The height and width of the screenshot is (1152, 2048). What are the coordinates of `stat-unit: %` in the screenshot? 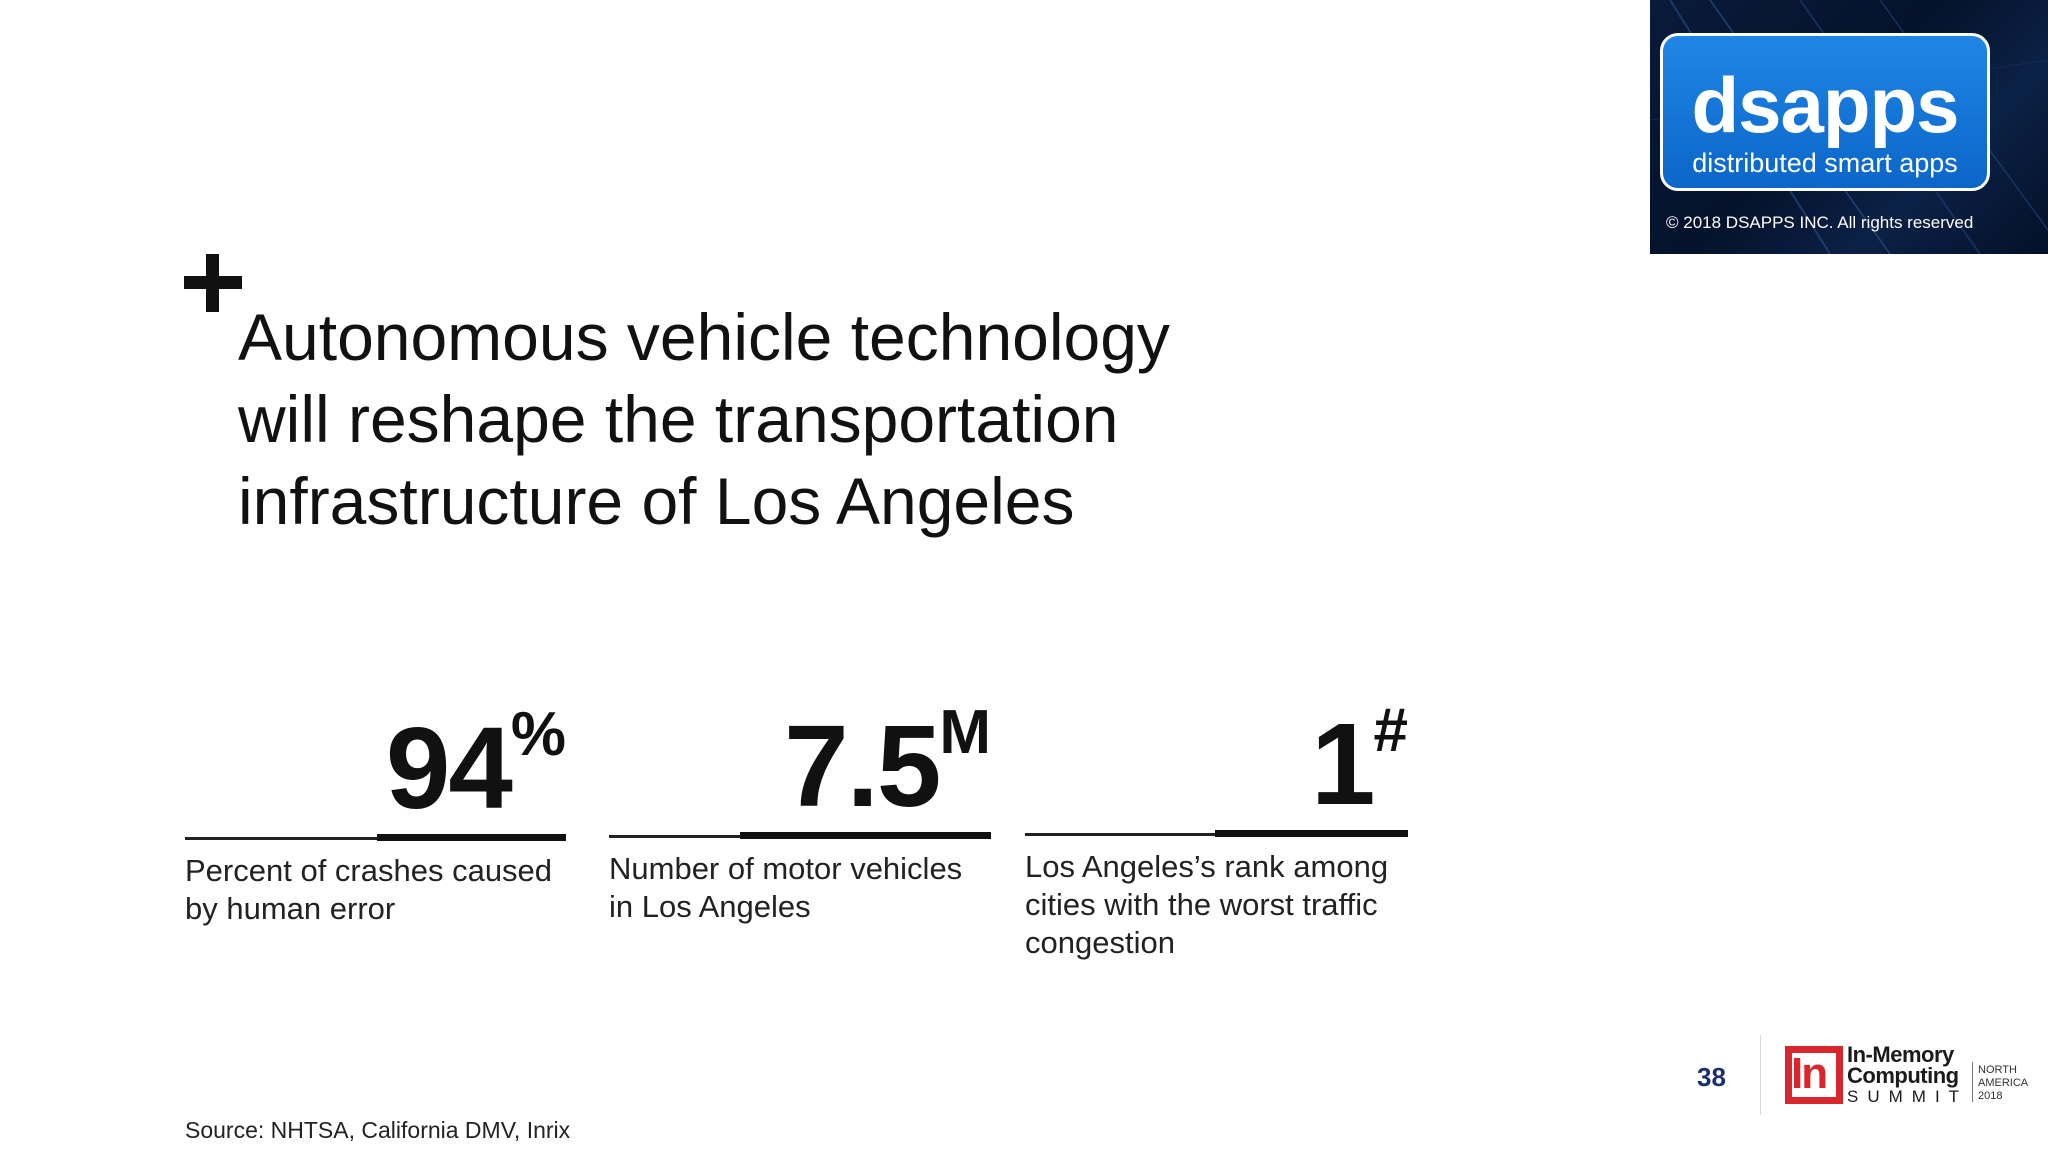 It's located at (538, 734).